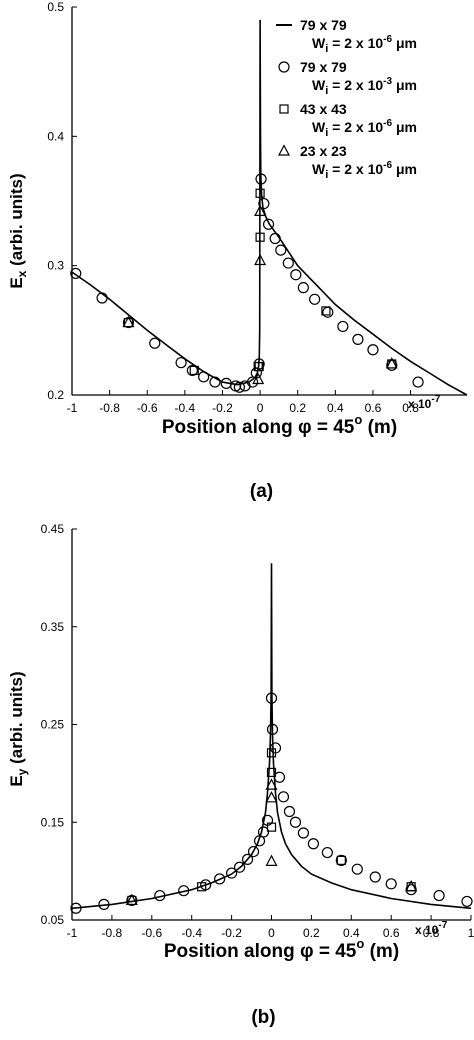 Image resolution: width=474 pixels, height=1040 pixels. Describe the element at coordinates (55, 395) in the screenshot. I see `y-tick-label: 0.2` at that location.